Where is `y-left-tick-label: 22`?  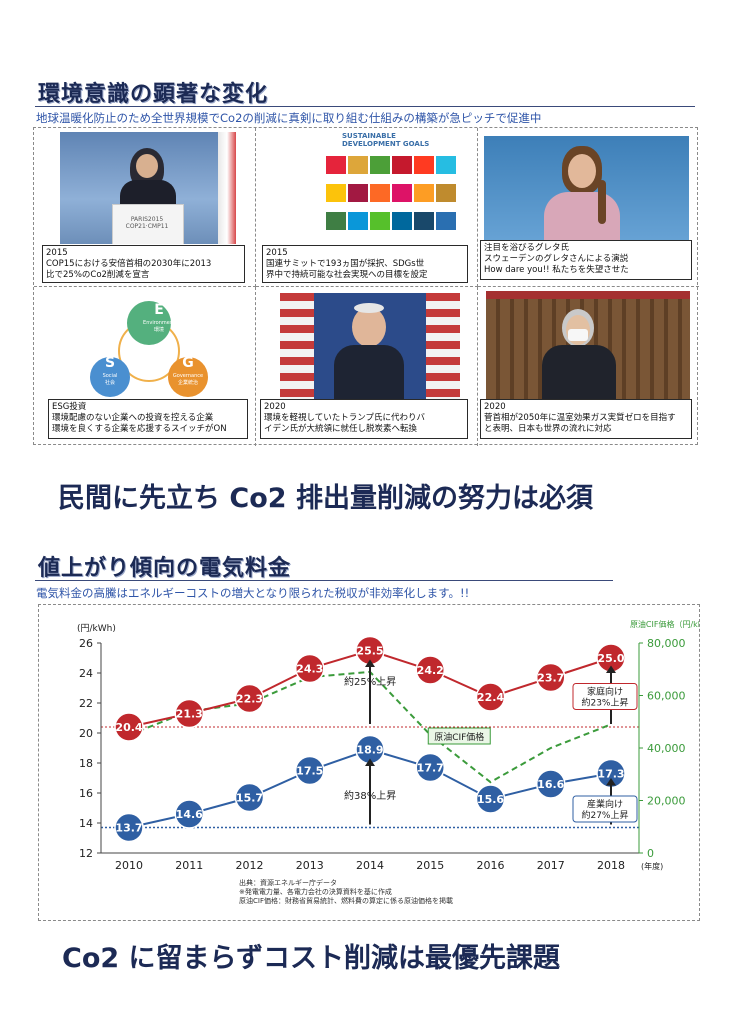
y-left-tick-label: 22 is located at coordinates (86, 703).